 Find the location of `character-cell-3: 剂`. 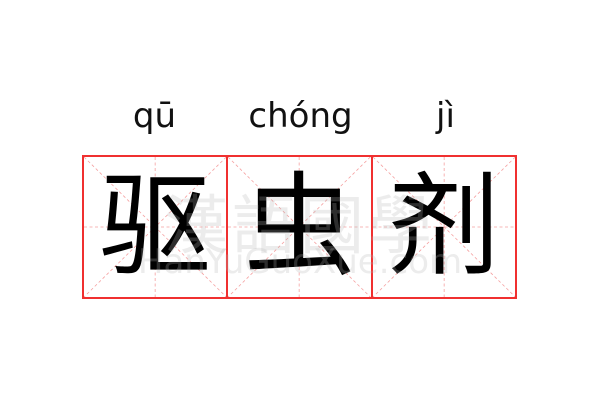

character-cell-3: 剂 is located at coordinates (442, 227).